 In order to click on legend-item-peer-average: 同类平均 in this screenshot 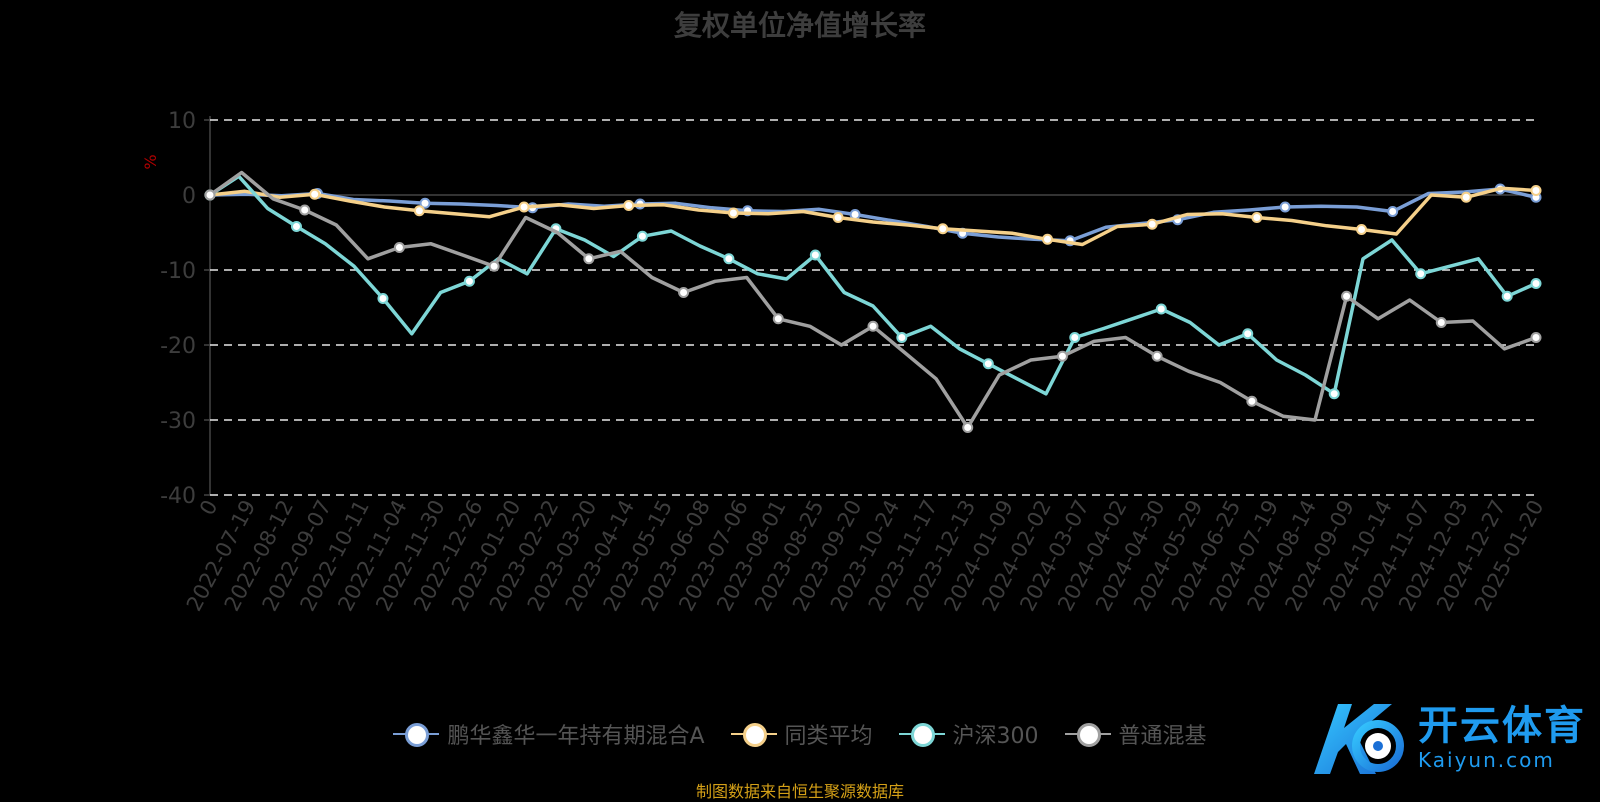, I will do `click(801, 734)`.